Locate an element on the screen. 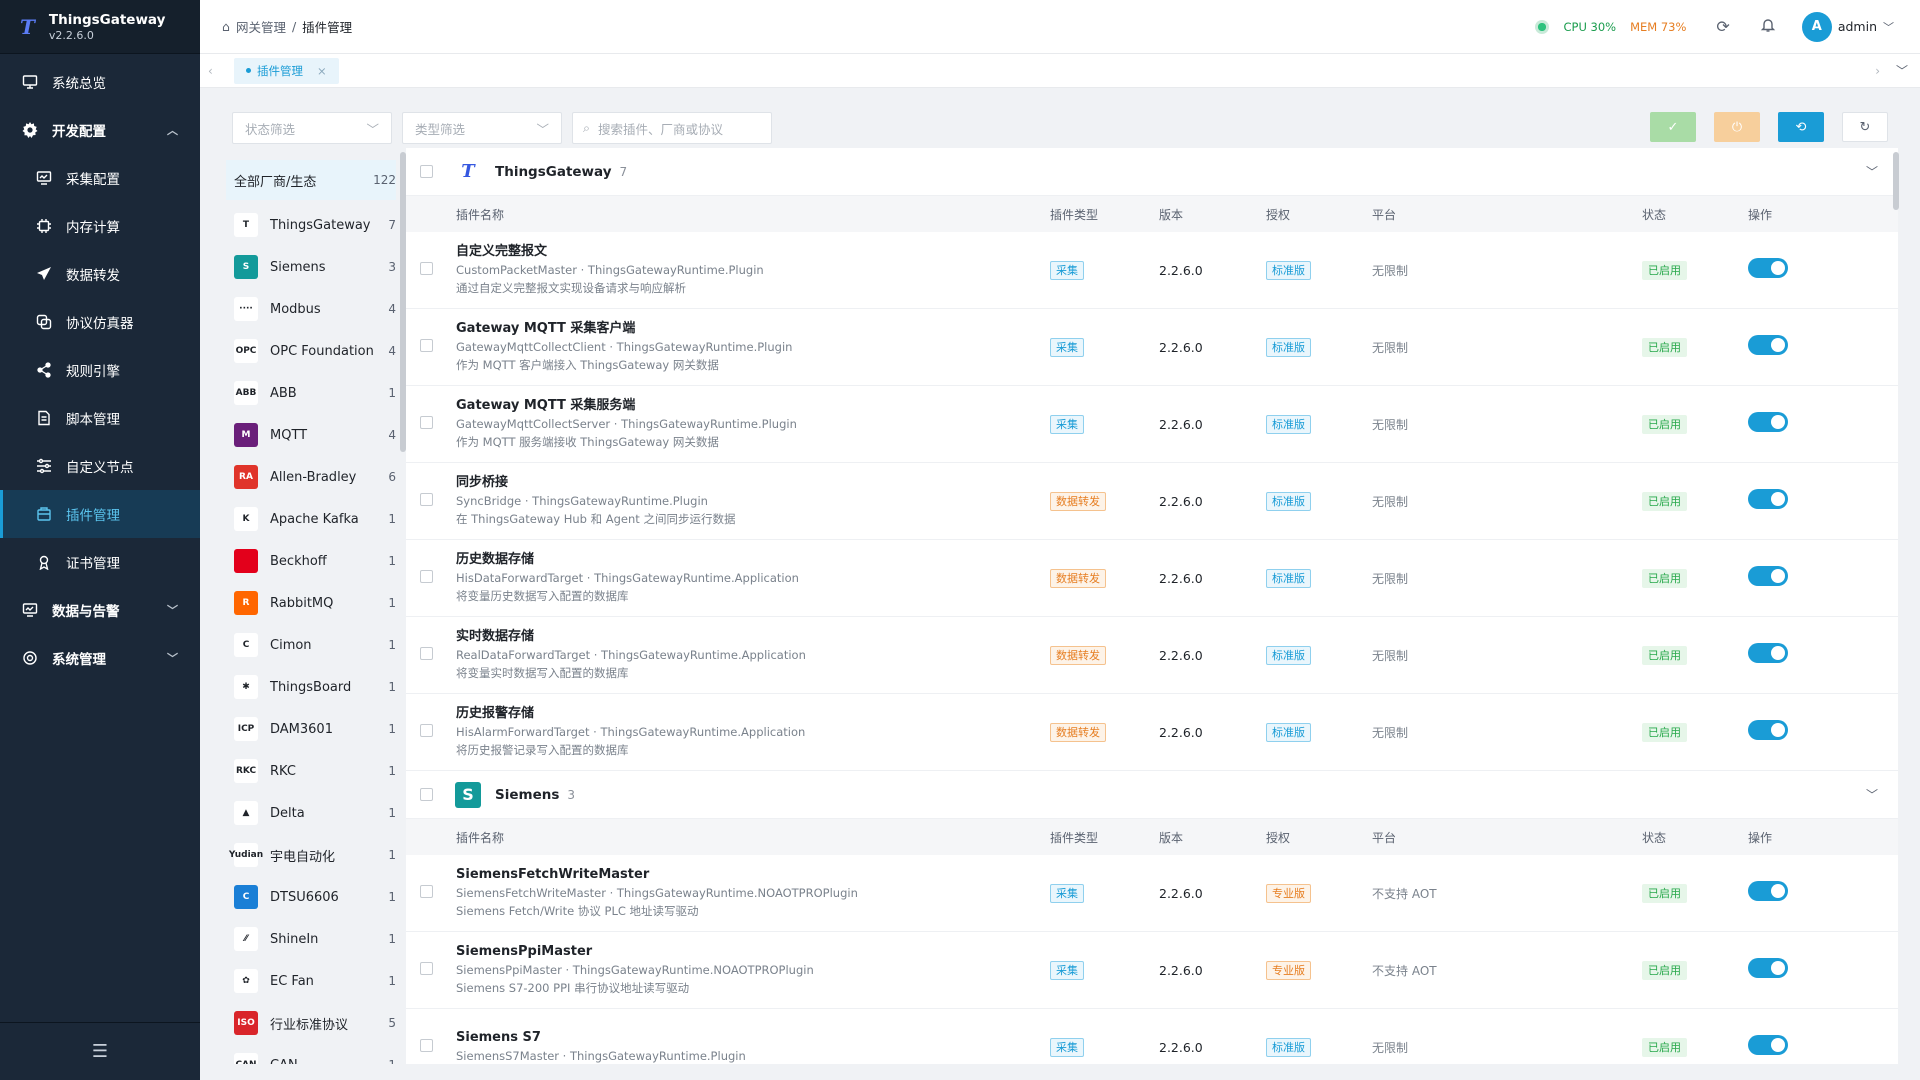  close-icon: × is located at coordinates (322, 70).